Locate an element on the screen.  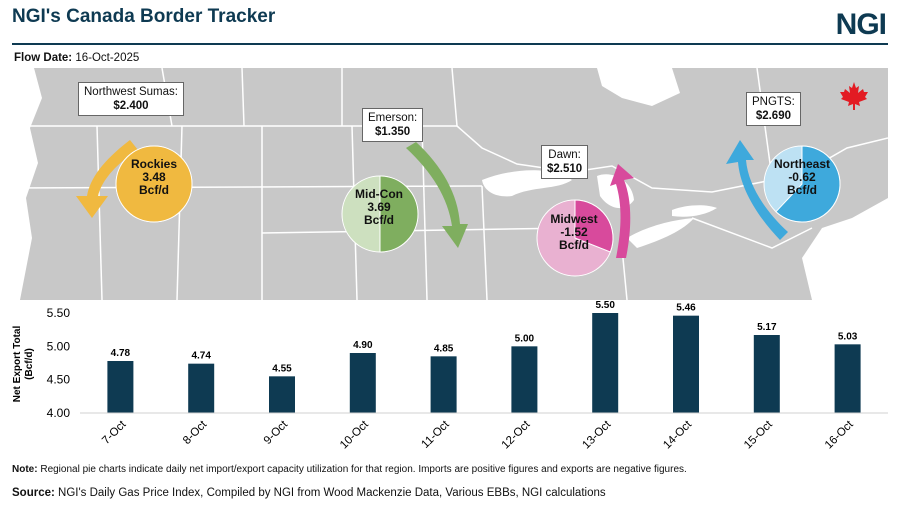
pie-label-midcon: Mid-Con 3.69 Bcf/d is located at coordinates (379, 207).